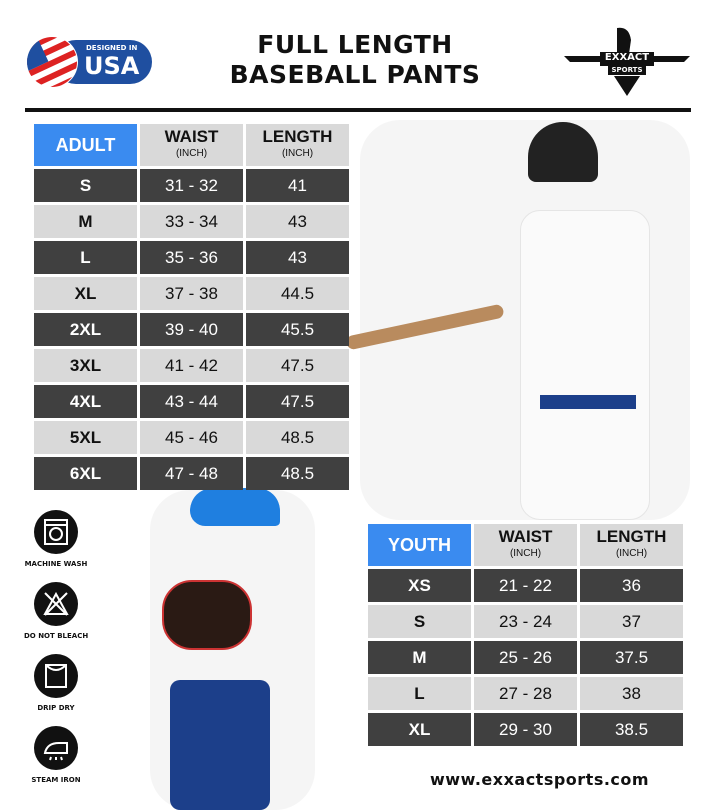 This screenshot has height=810, width=715. I want to click on youth-pants, so click(220, 745).